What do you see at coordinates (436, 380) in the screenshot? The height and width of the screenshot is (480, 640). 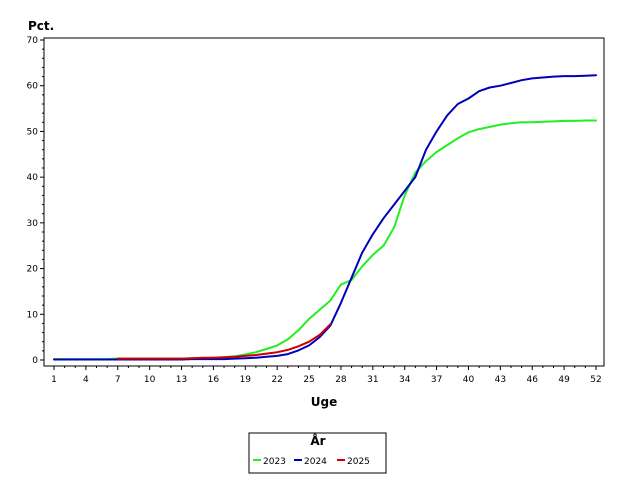 I see `x-tick-label: 37` at bounding box center [436, 380].